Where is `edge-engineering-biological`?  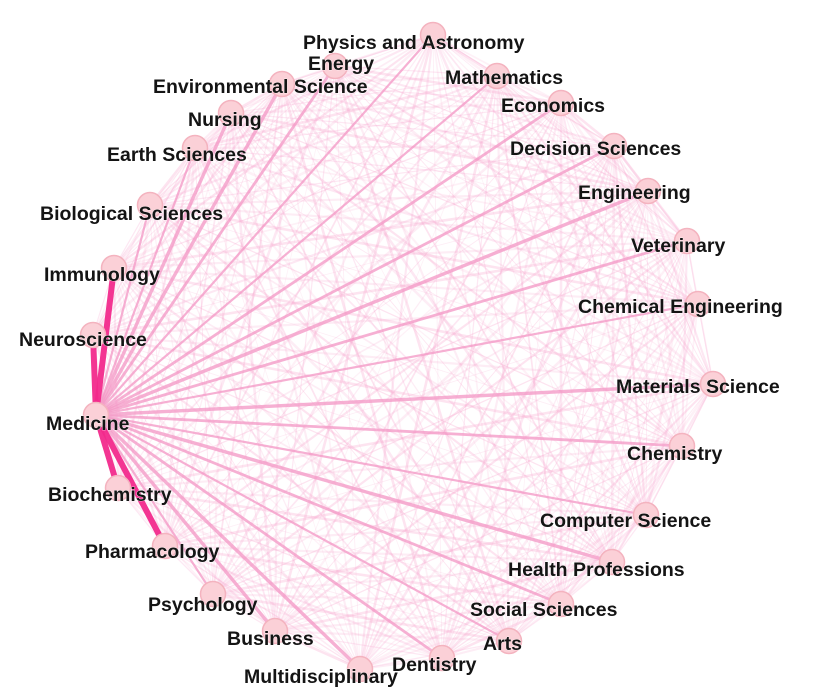
edge-engineering-biological is located at coordinates (399, 198).